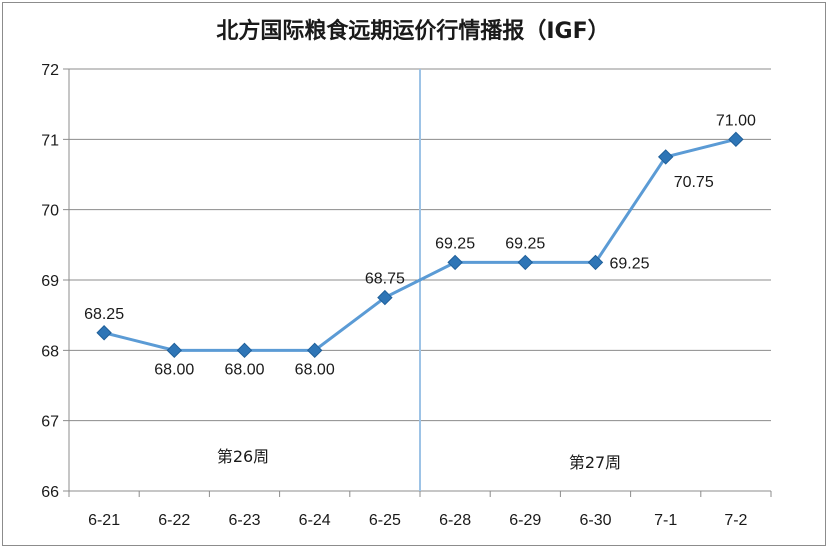  What do you see at coordinates (736, 120) in the screenshot?
I see `data-label: 71.00` at bounding box center [736, 120].